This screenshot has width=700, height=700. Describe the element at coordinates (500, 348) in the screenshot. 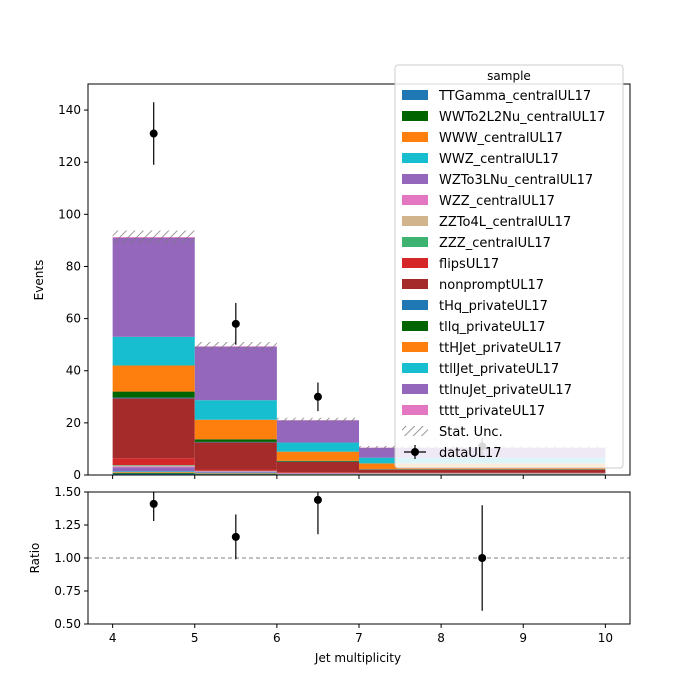

I see `legend-label: ttHJet_privateUL17` at that location.